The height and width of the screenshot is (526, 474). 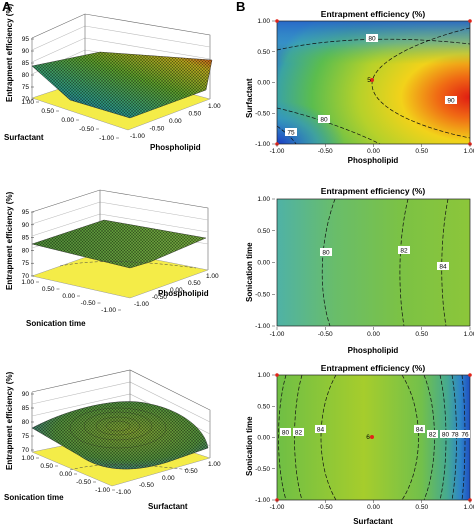 What do you see at coordinates (451, 101) in the screenshot?
I see `contour-1-label: 90` at bounding box center [451, 101].